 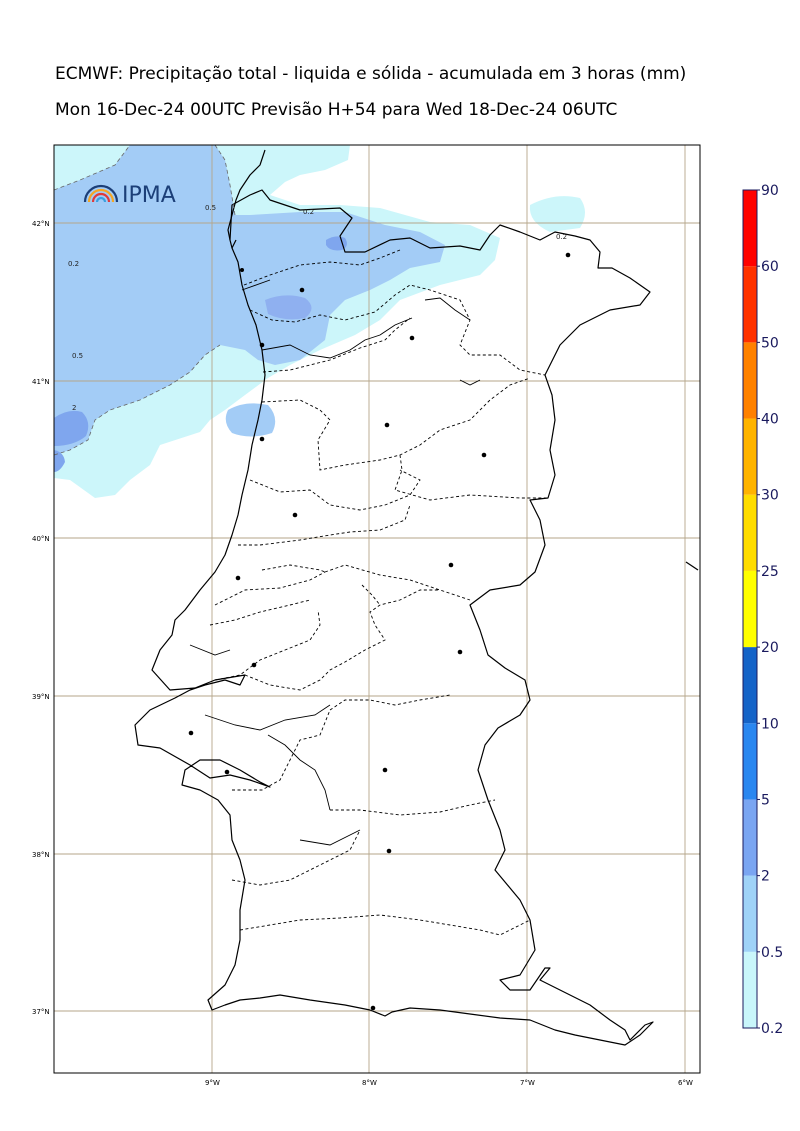 I want to click on colorbar-level-label: 0.2, so click(x=772, y=1029).